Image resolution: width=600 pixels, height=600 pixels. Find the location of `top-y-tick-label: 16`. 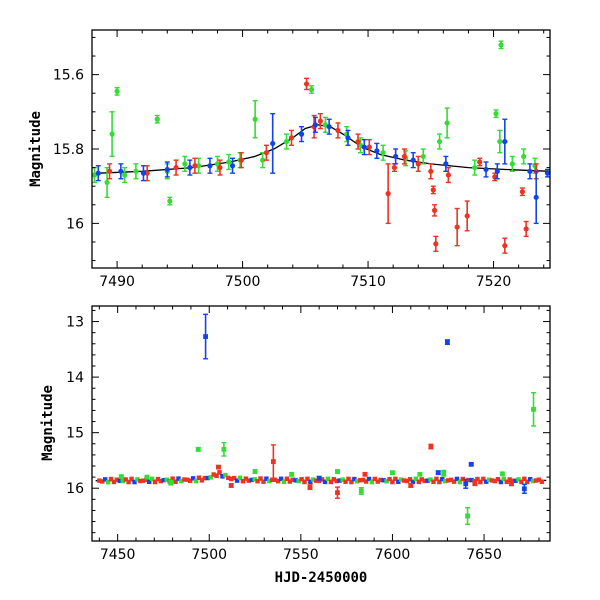

top-y-tick-label: 16 is located at coordinates (75, 224).